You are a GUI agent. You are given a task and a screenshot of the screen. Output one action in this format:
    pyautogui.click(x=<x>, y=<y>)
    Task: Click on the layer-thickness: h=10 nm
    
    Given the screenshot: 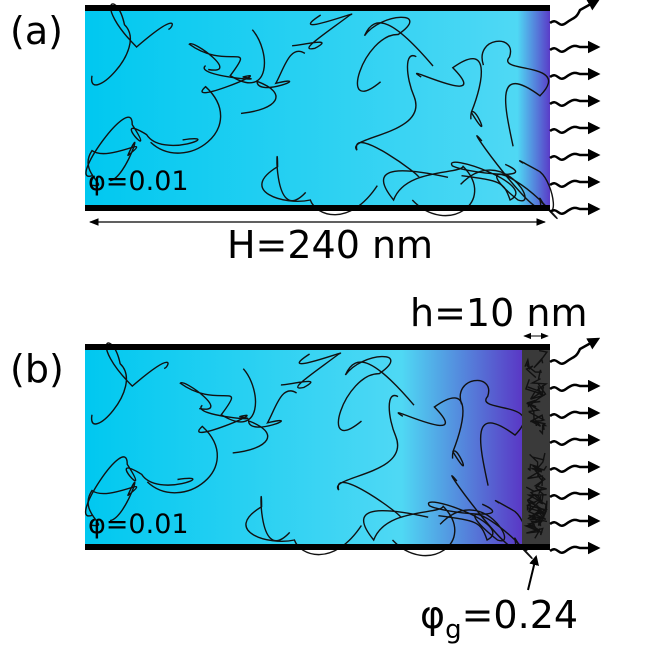 What is the action you would take?
    pyautogui.click(x=498, y=313)
    